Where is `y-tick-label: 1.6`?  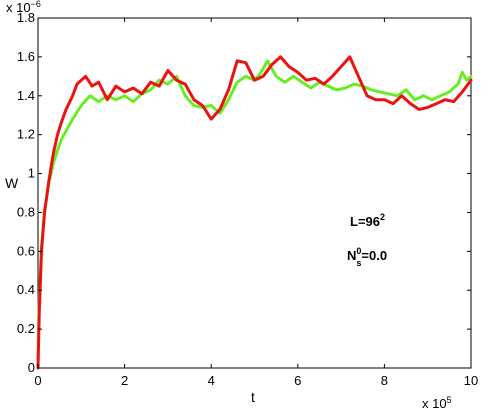
y-tick-label: 1.6 is located at coordinates (26, 56).